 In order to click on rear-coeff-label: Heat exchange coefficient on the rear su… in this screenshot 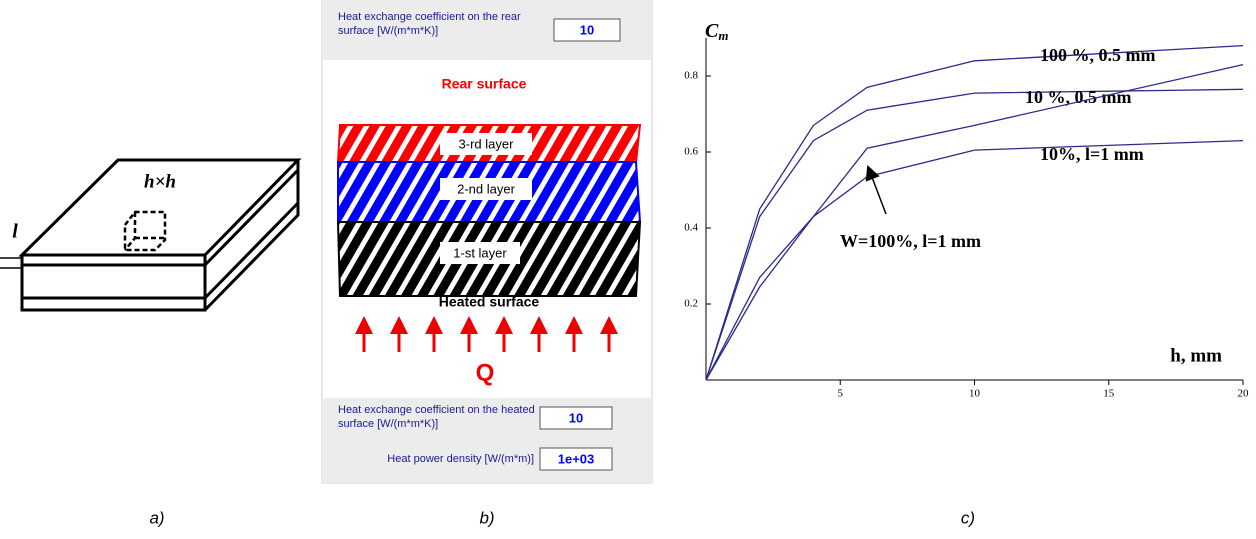, I will do `click(429, 24)`.